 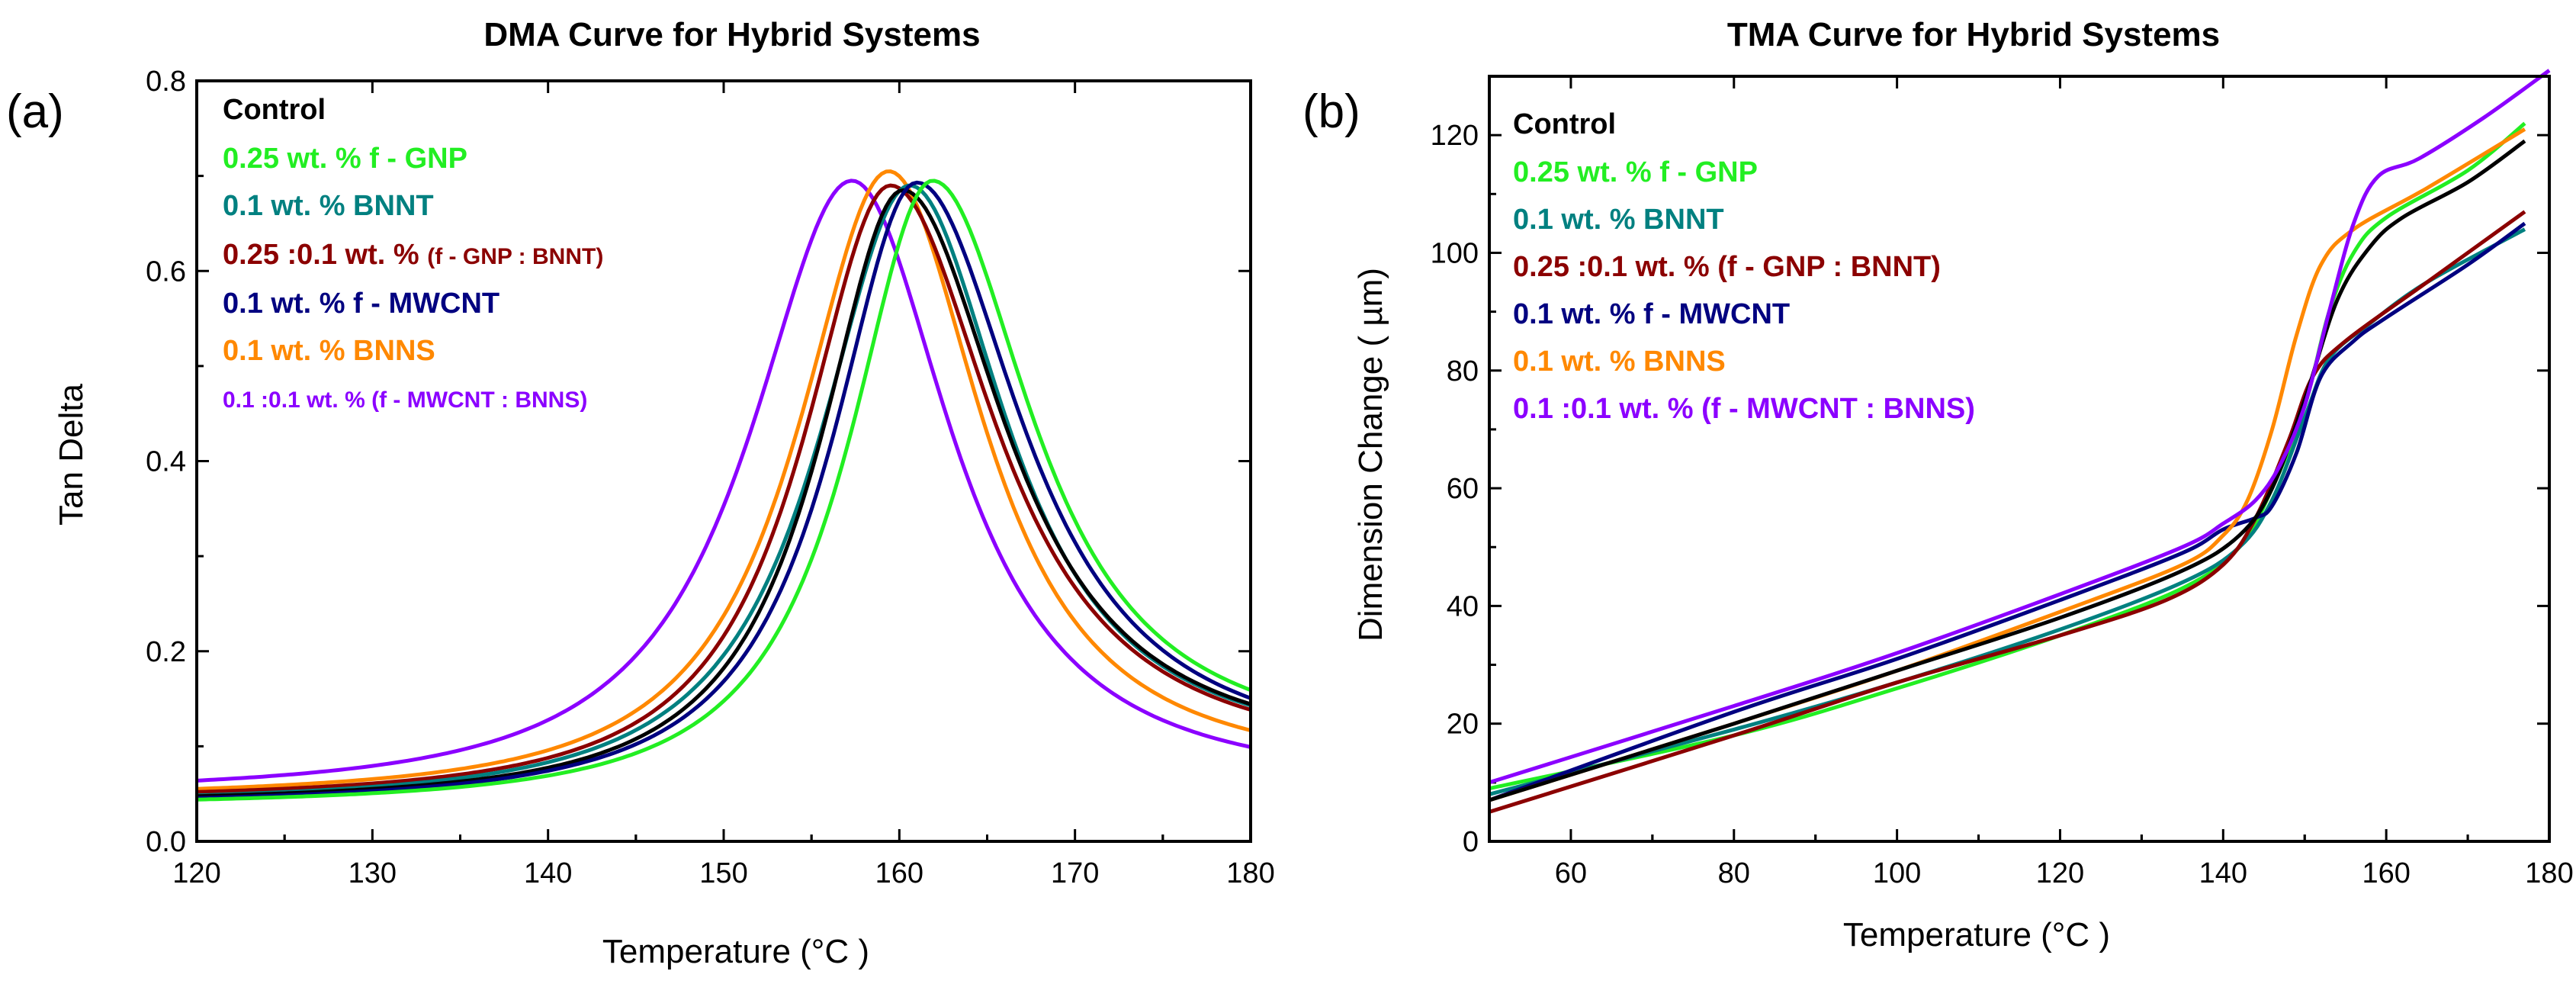 What do you see at coordinates (196, 873) in the screenshot?
I see `x-tick-label-a-0: 120` at bounding box center [196, 873].